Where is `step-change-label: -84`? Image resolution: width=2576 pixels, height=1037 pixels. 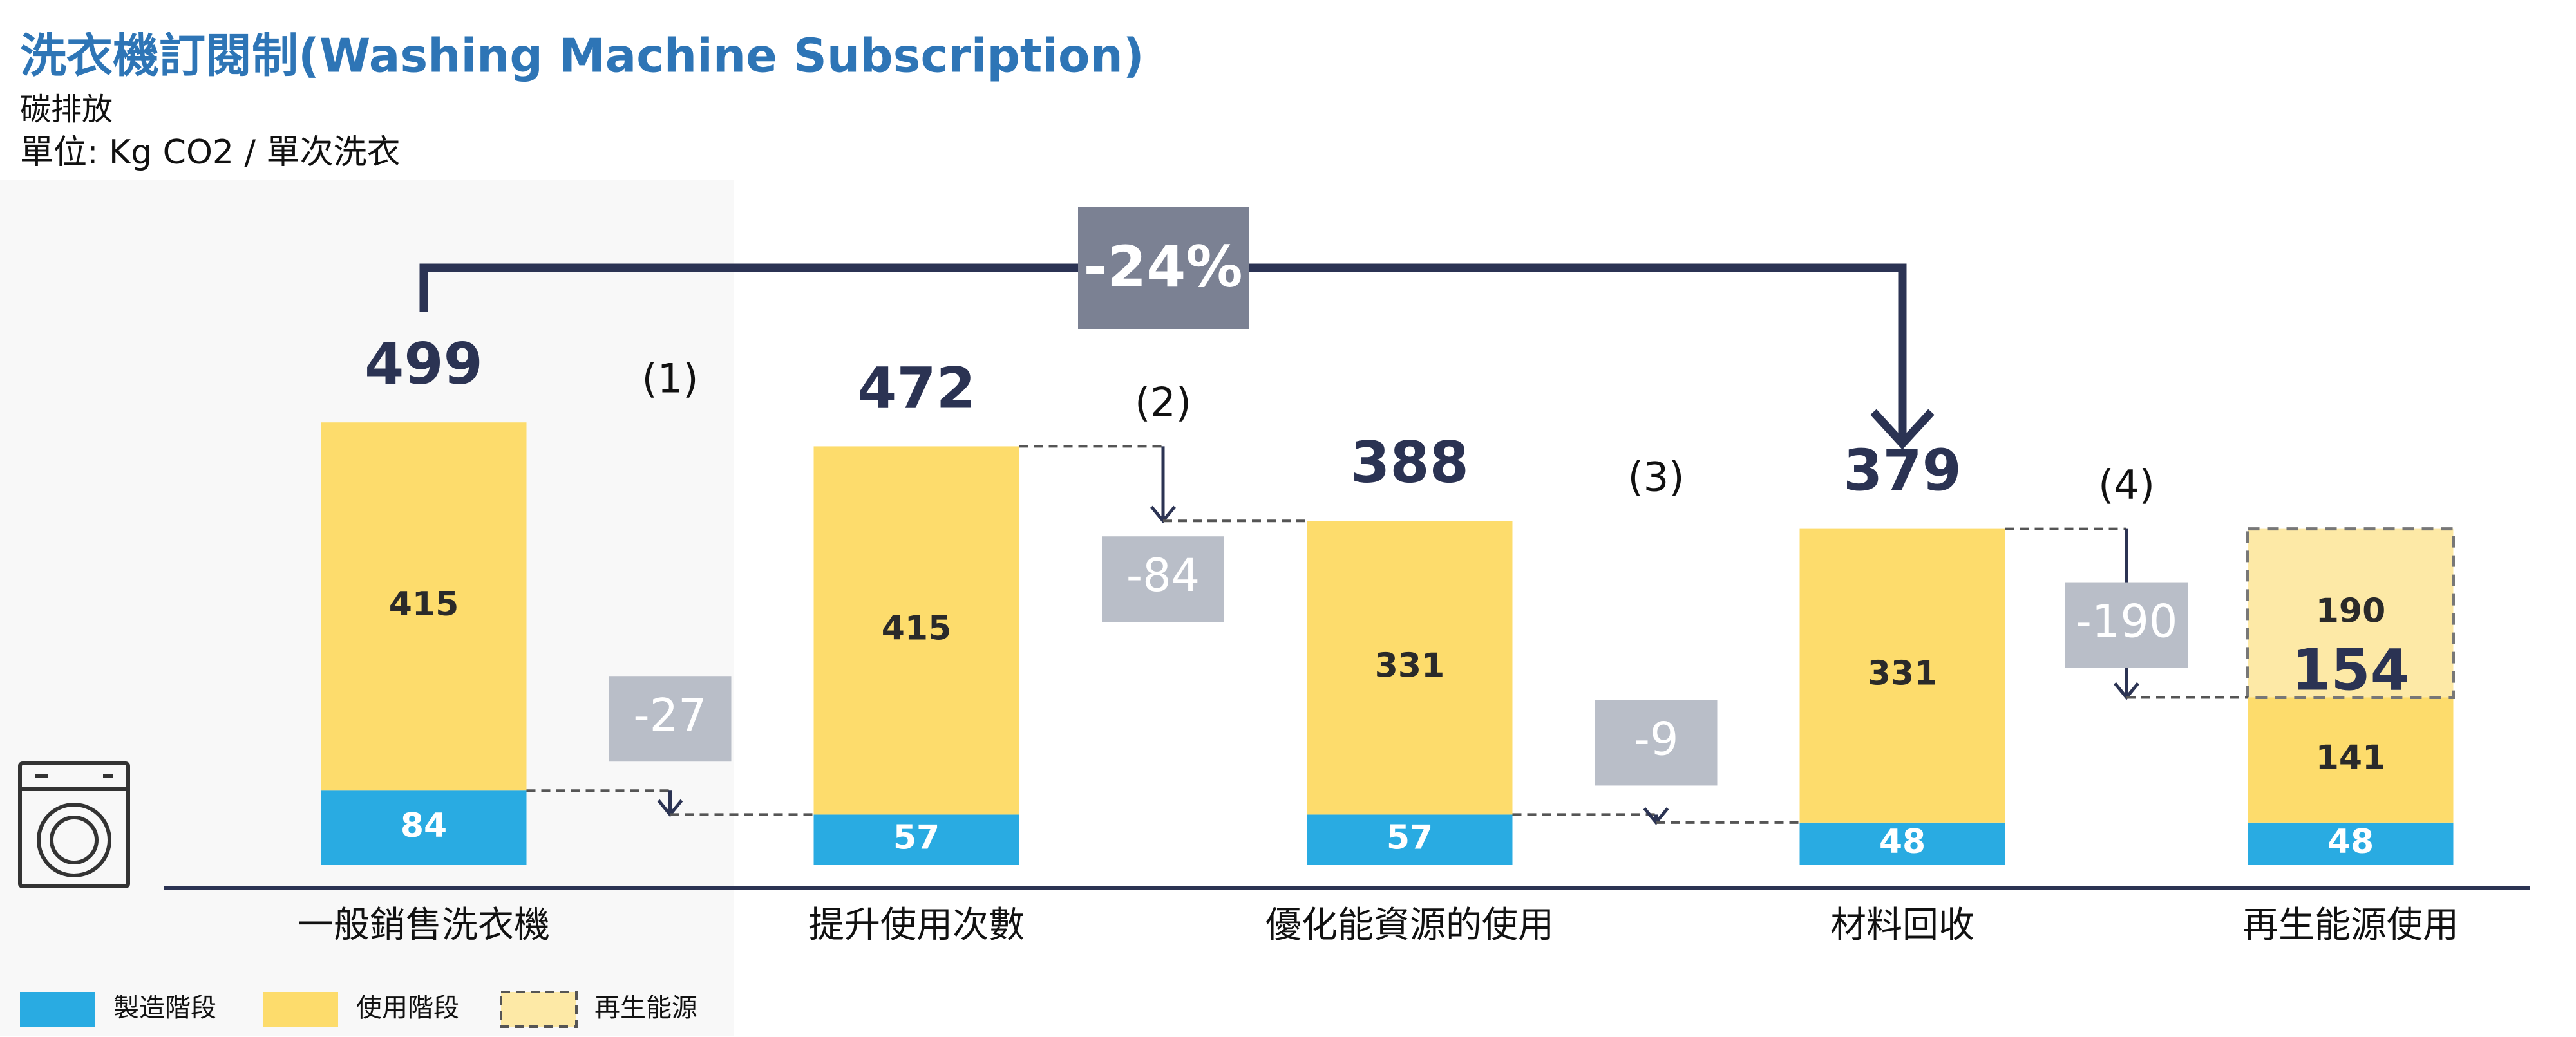 step-change-label: -84 is located at coordinates (1163, 576).